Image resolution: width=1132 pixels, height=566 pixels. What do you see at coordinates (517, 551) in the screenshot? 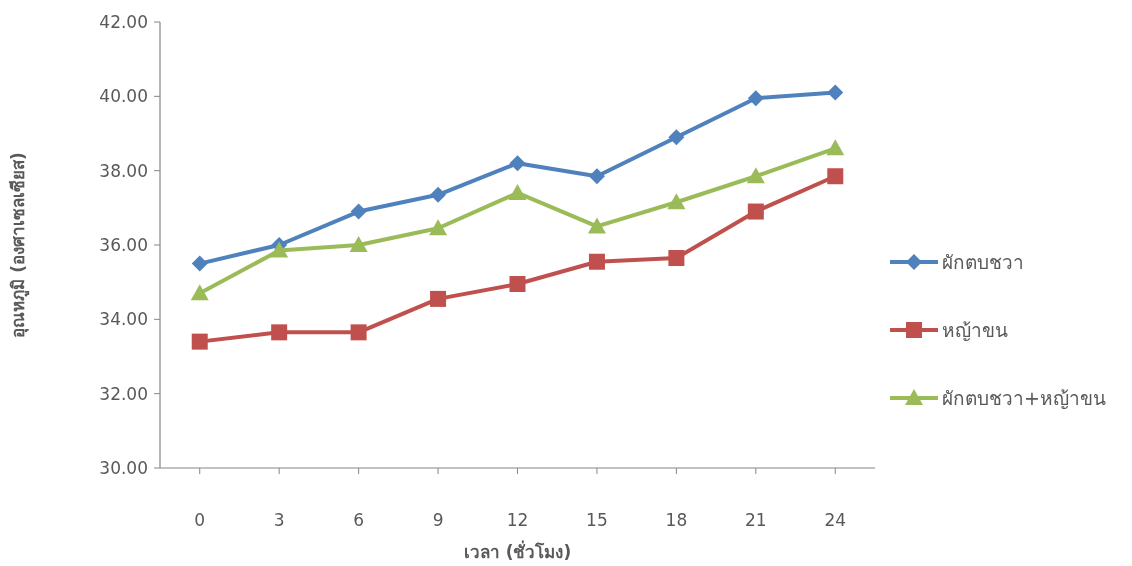
I see `x-axis-title: เวลา (ชั่วโมง)` at bounding box center [517, 551].